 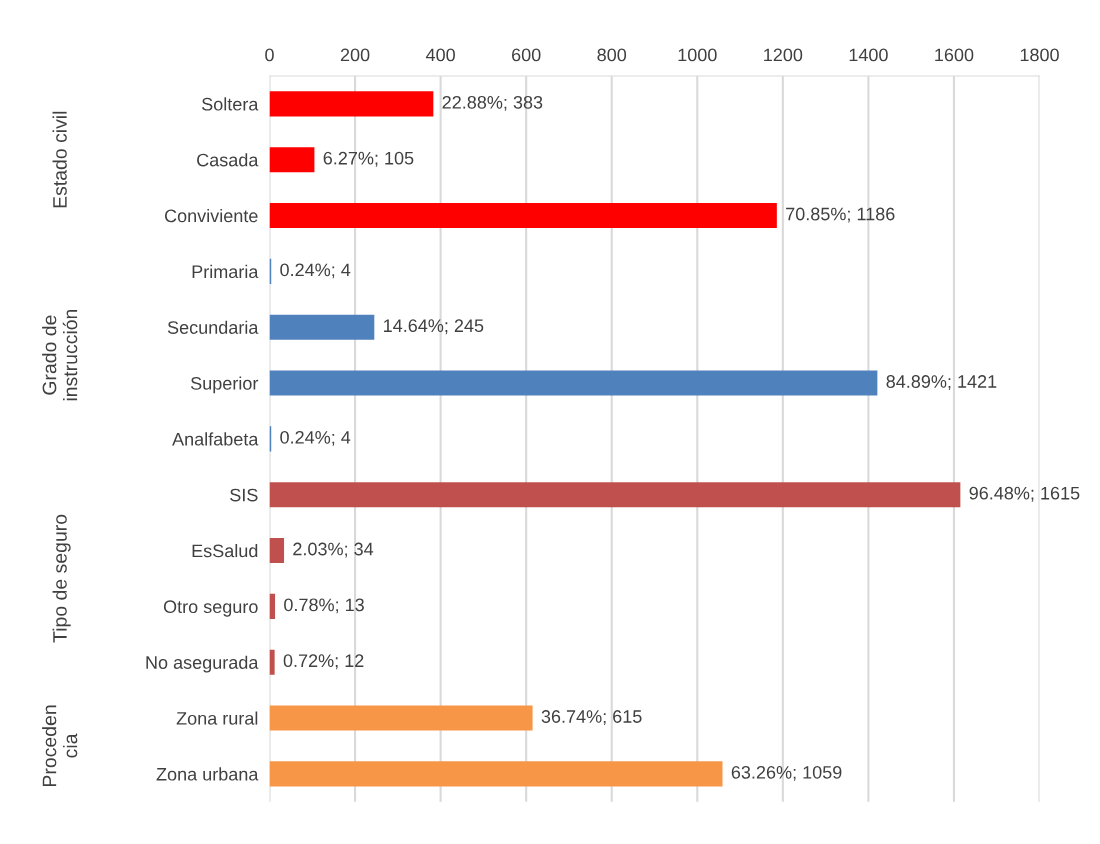 What do you see at coordinates (440, 55) in the screenshot?
I see `x-tick-label: 400` at bounding box center [440, 55].